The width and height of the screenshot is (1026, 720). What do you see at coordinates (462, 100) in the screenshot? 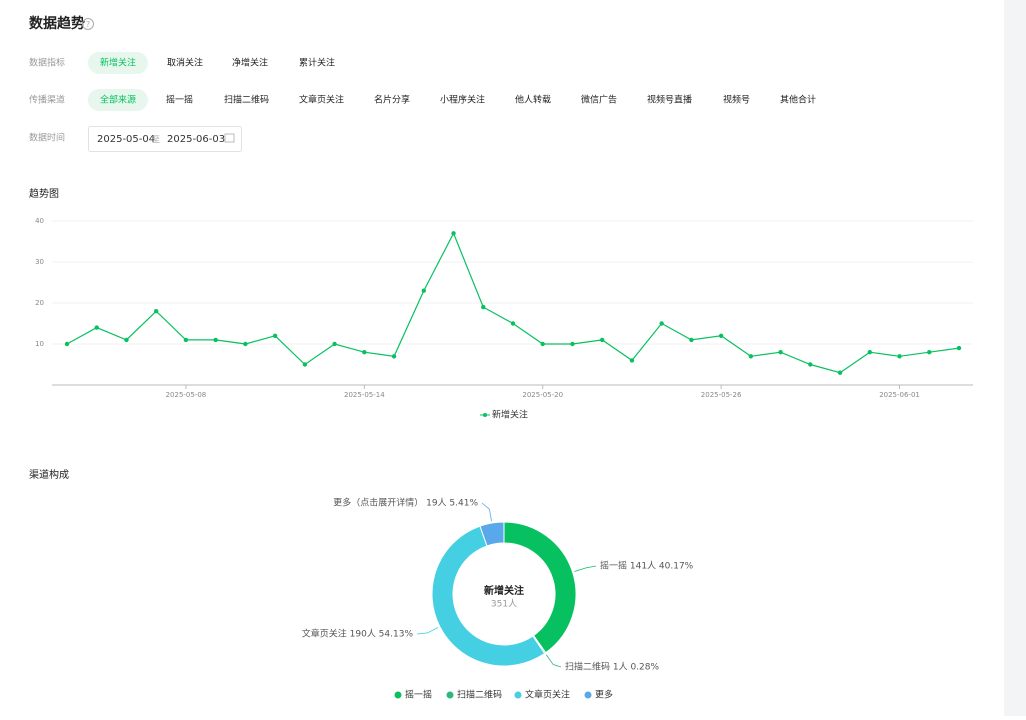
I see `filter-option: 小程序关注` at bounding box center [462, 100].